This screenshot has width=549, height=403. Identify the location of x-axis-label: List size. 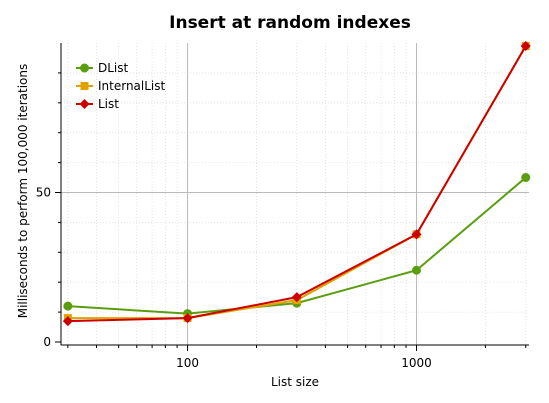
(295, 382).